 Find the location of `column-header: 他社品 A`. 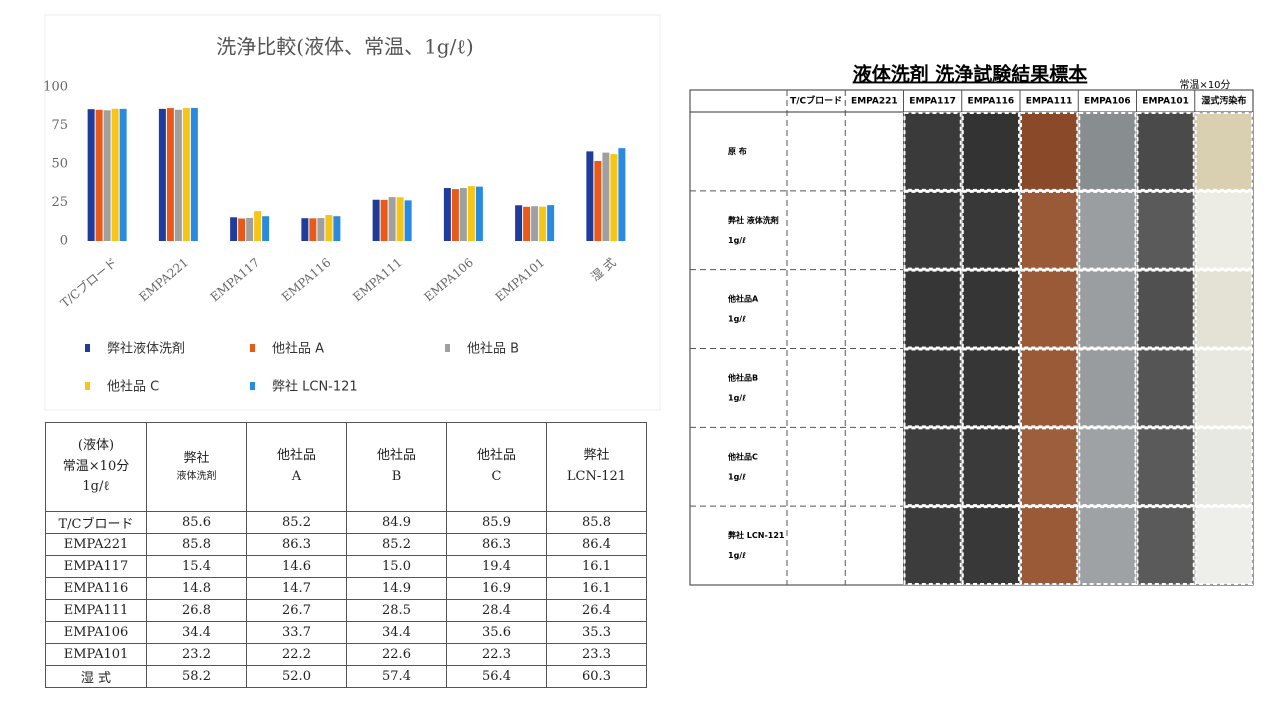

column-header: 他社品 A is located at coordinates (296, 467).